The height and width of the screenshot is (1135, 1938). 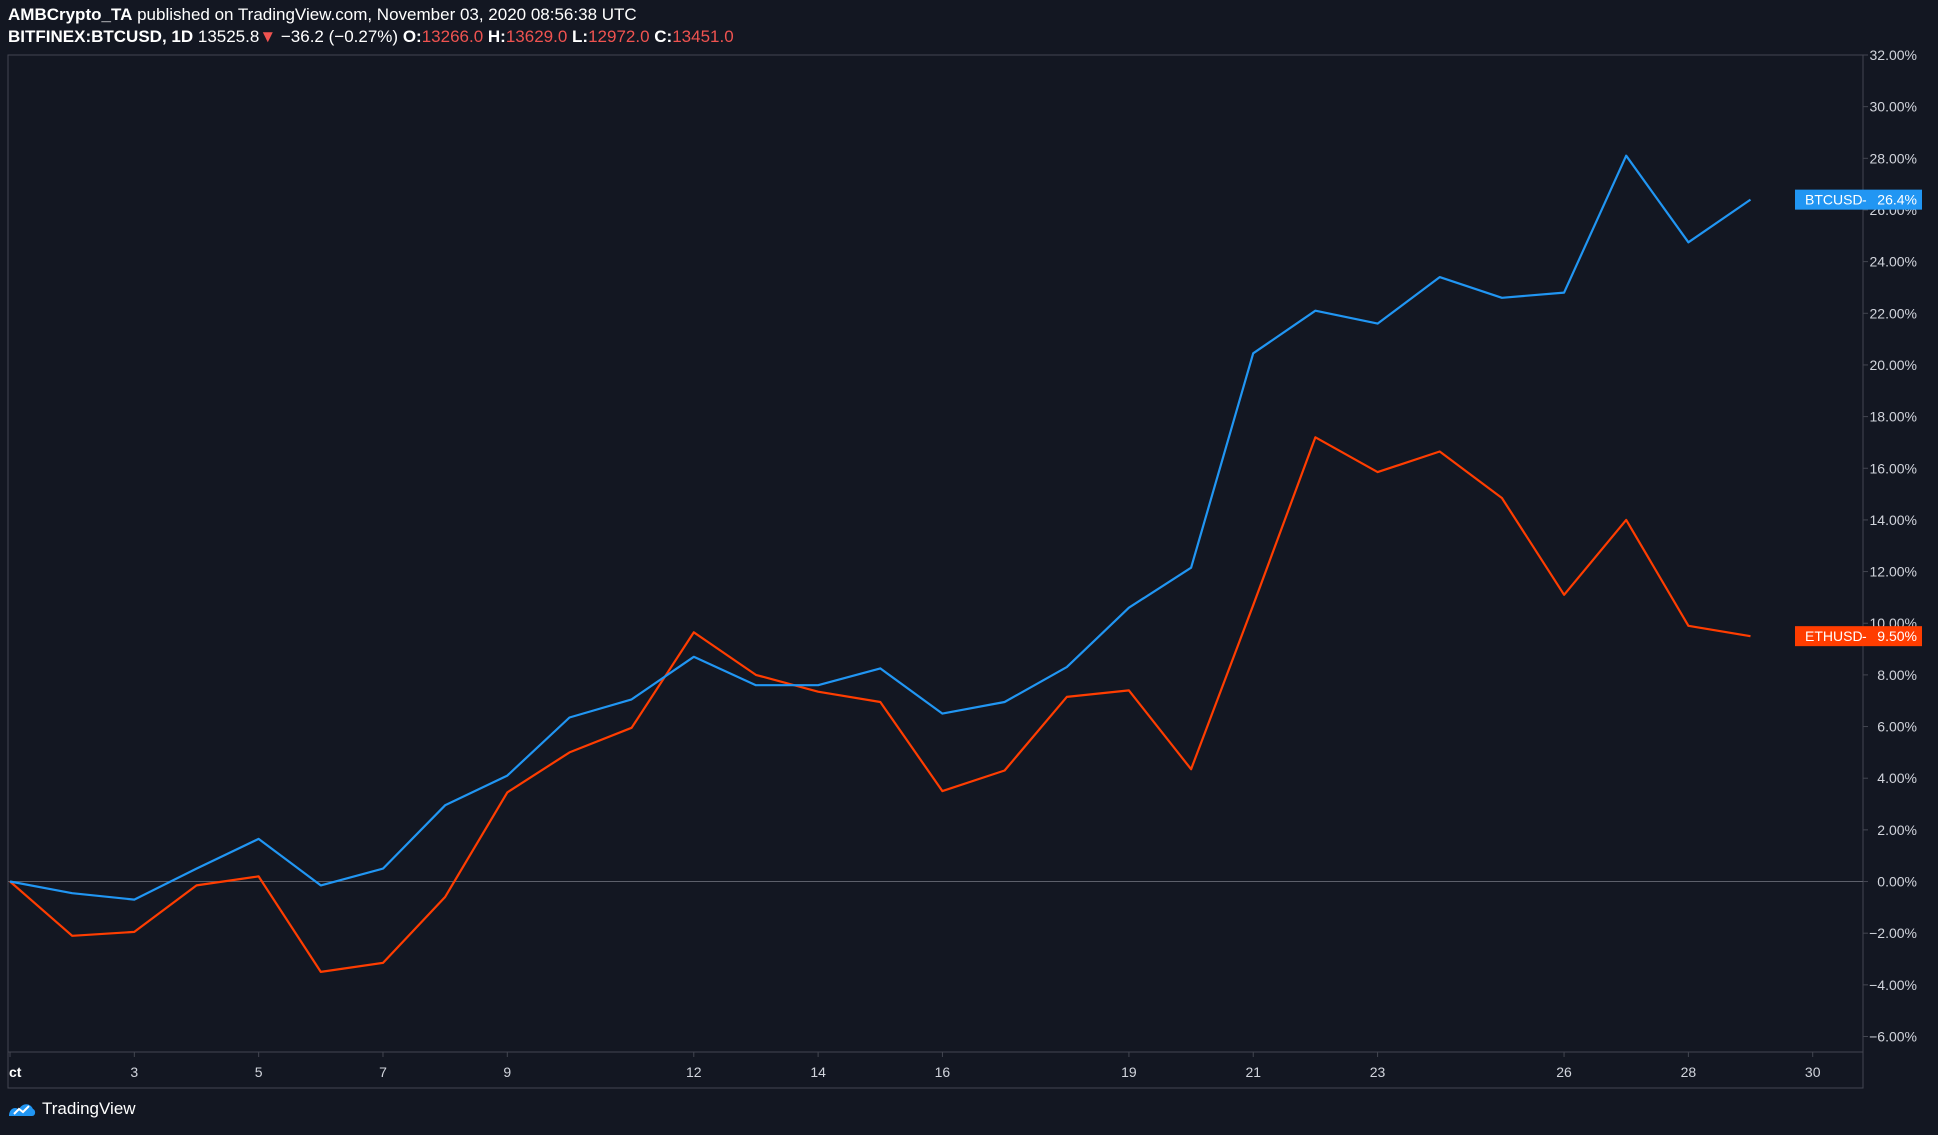 I want to click on last-value-text: 9.50%, so click(x=1897, y=636).